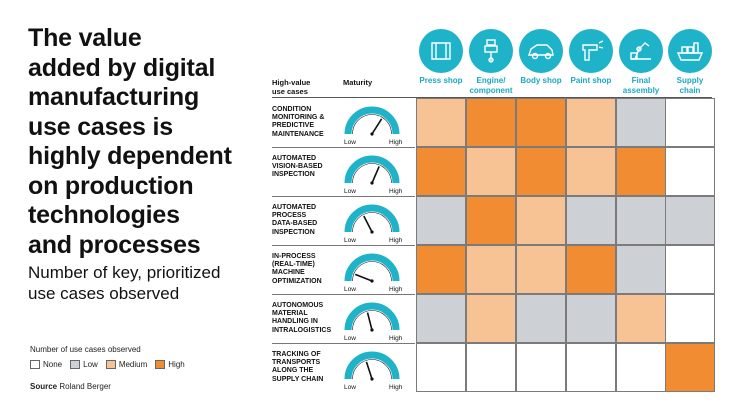 The width and height of the screenshot is (746, 419). I want to click on column-label: Supply chain, so click(690, 85).